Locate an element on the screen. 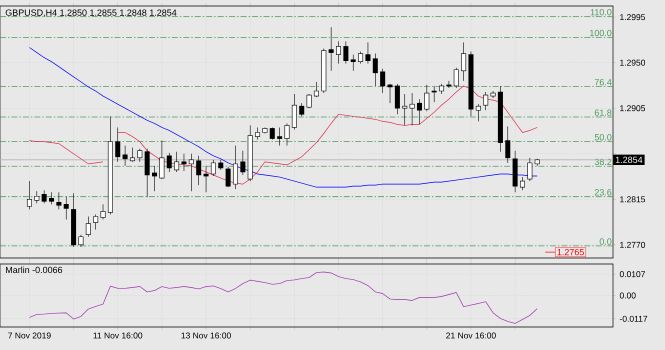  y-tick-label: 1.2995 is located at coordinates (633, 17).